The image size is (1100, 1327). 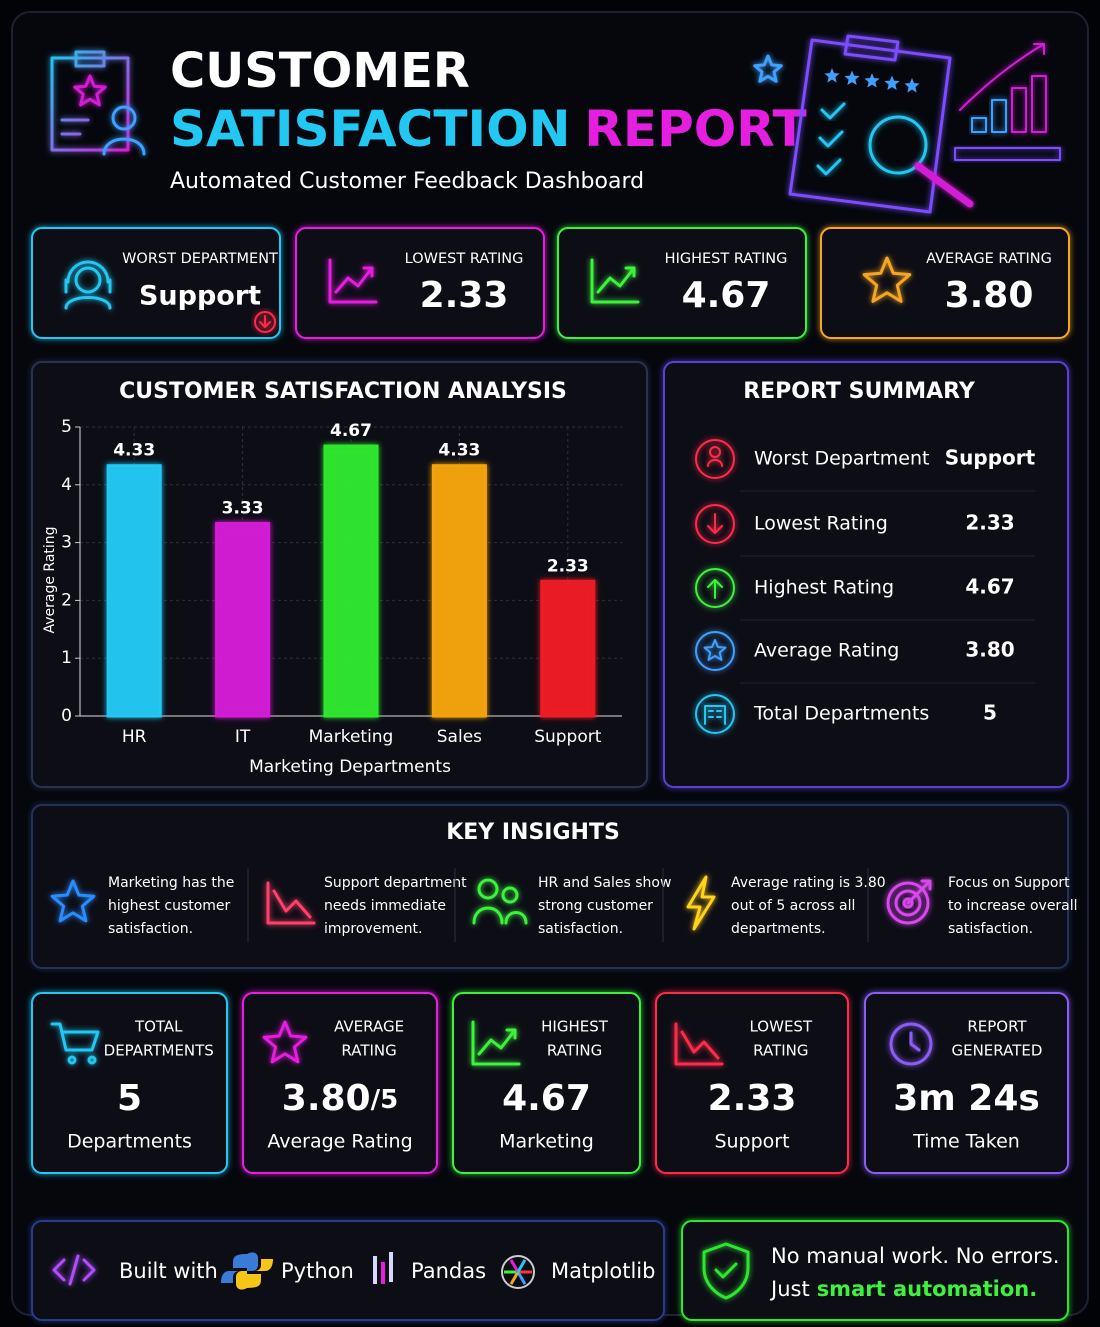 I want to click on stat-label: GENERATED, so click(x=996, y=1051).